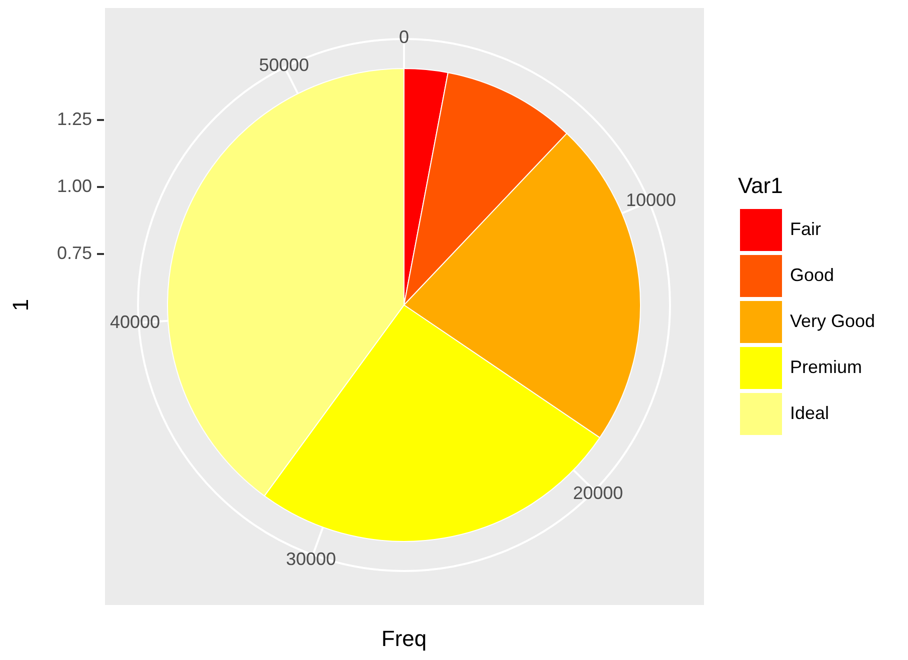 This screenshot has height=660, width=908. What do you see at coordinates (810, 412) in the screenshot?
I see `legend-label: Ideal` at bounding box center [810, 412].